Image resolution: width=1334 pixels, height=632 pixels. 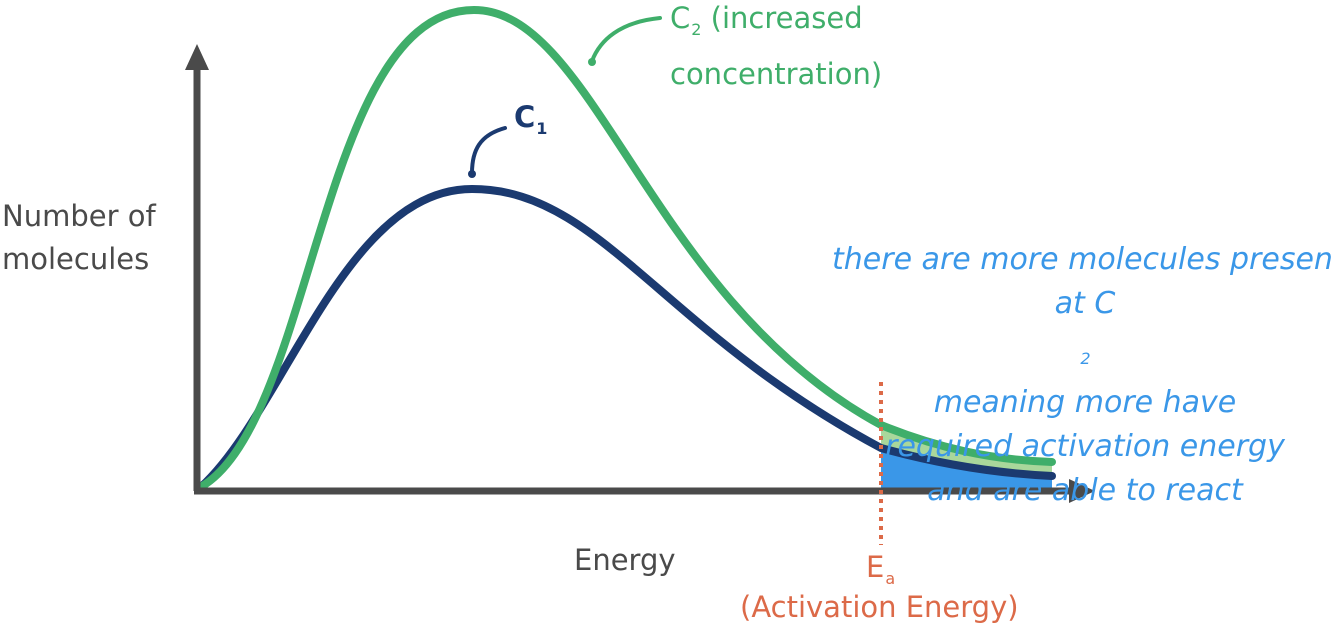 What do you see at coordinates (472, 174) in the screenshot?
I see `c1-leader-dot` at bounding box center [472, 174].